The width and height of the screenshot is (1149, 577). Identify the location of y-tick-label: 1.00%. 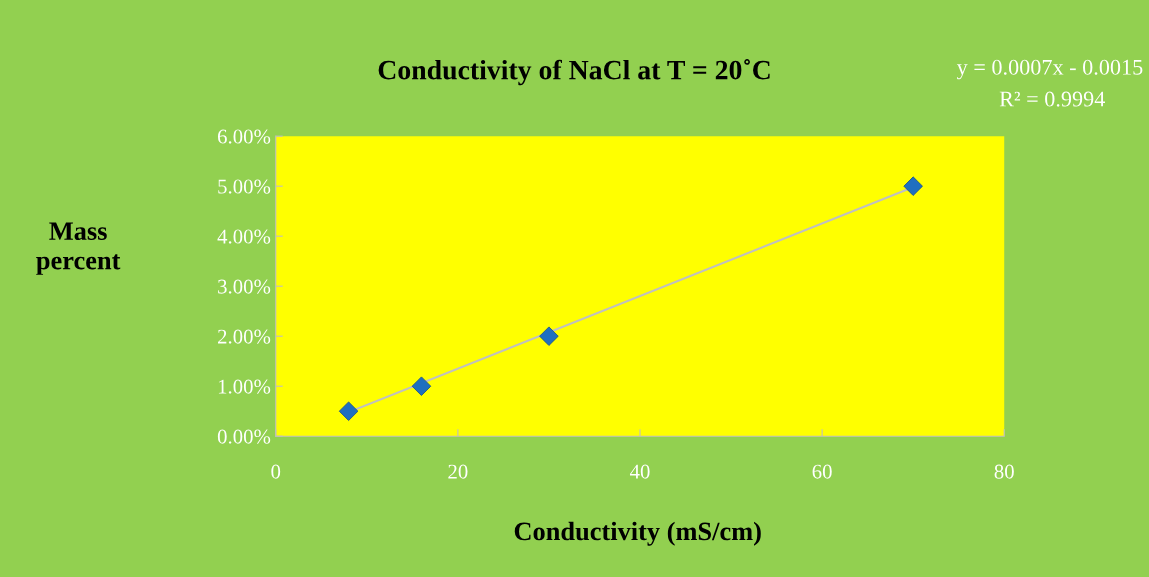
(244, 386).